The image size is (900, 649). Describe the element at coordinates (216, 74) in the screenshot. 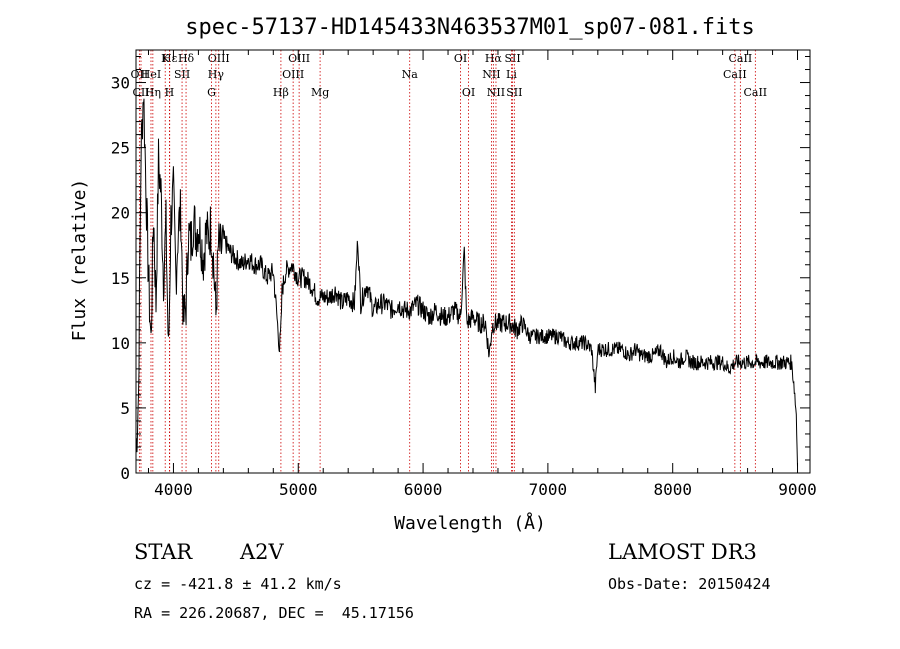

I see `line-marker-label: Hγ` at that location.